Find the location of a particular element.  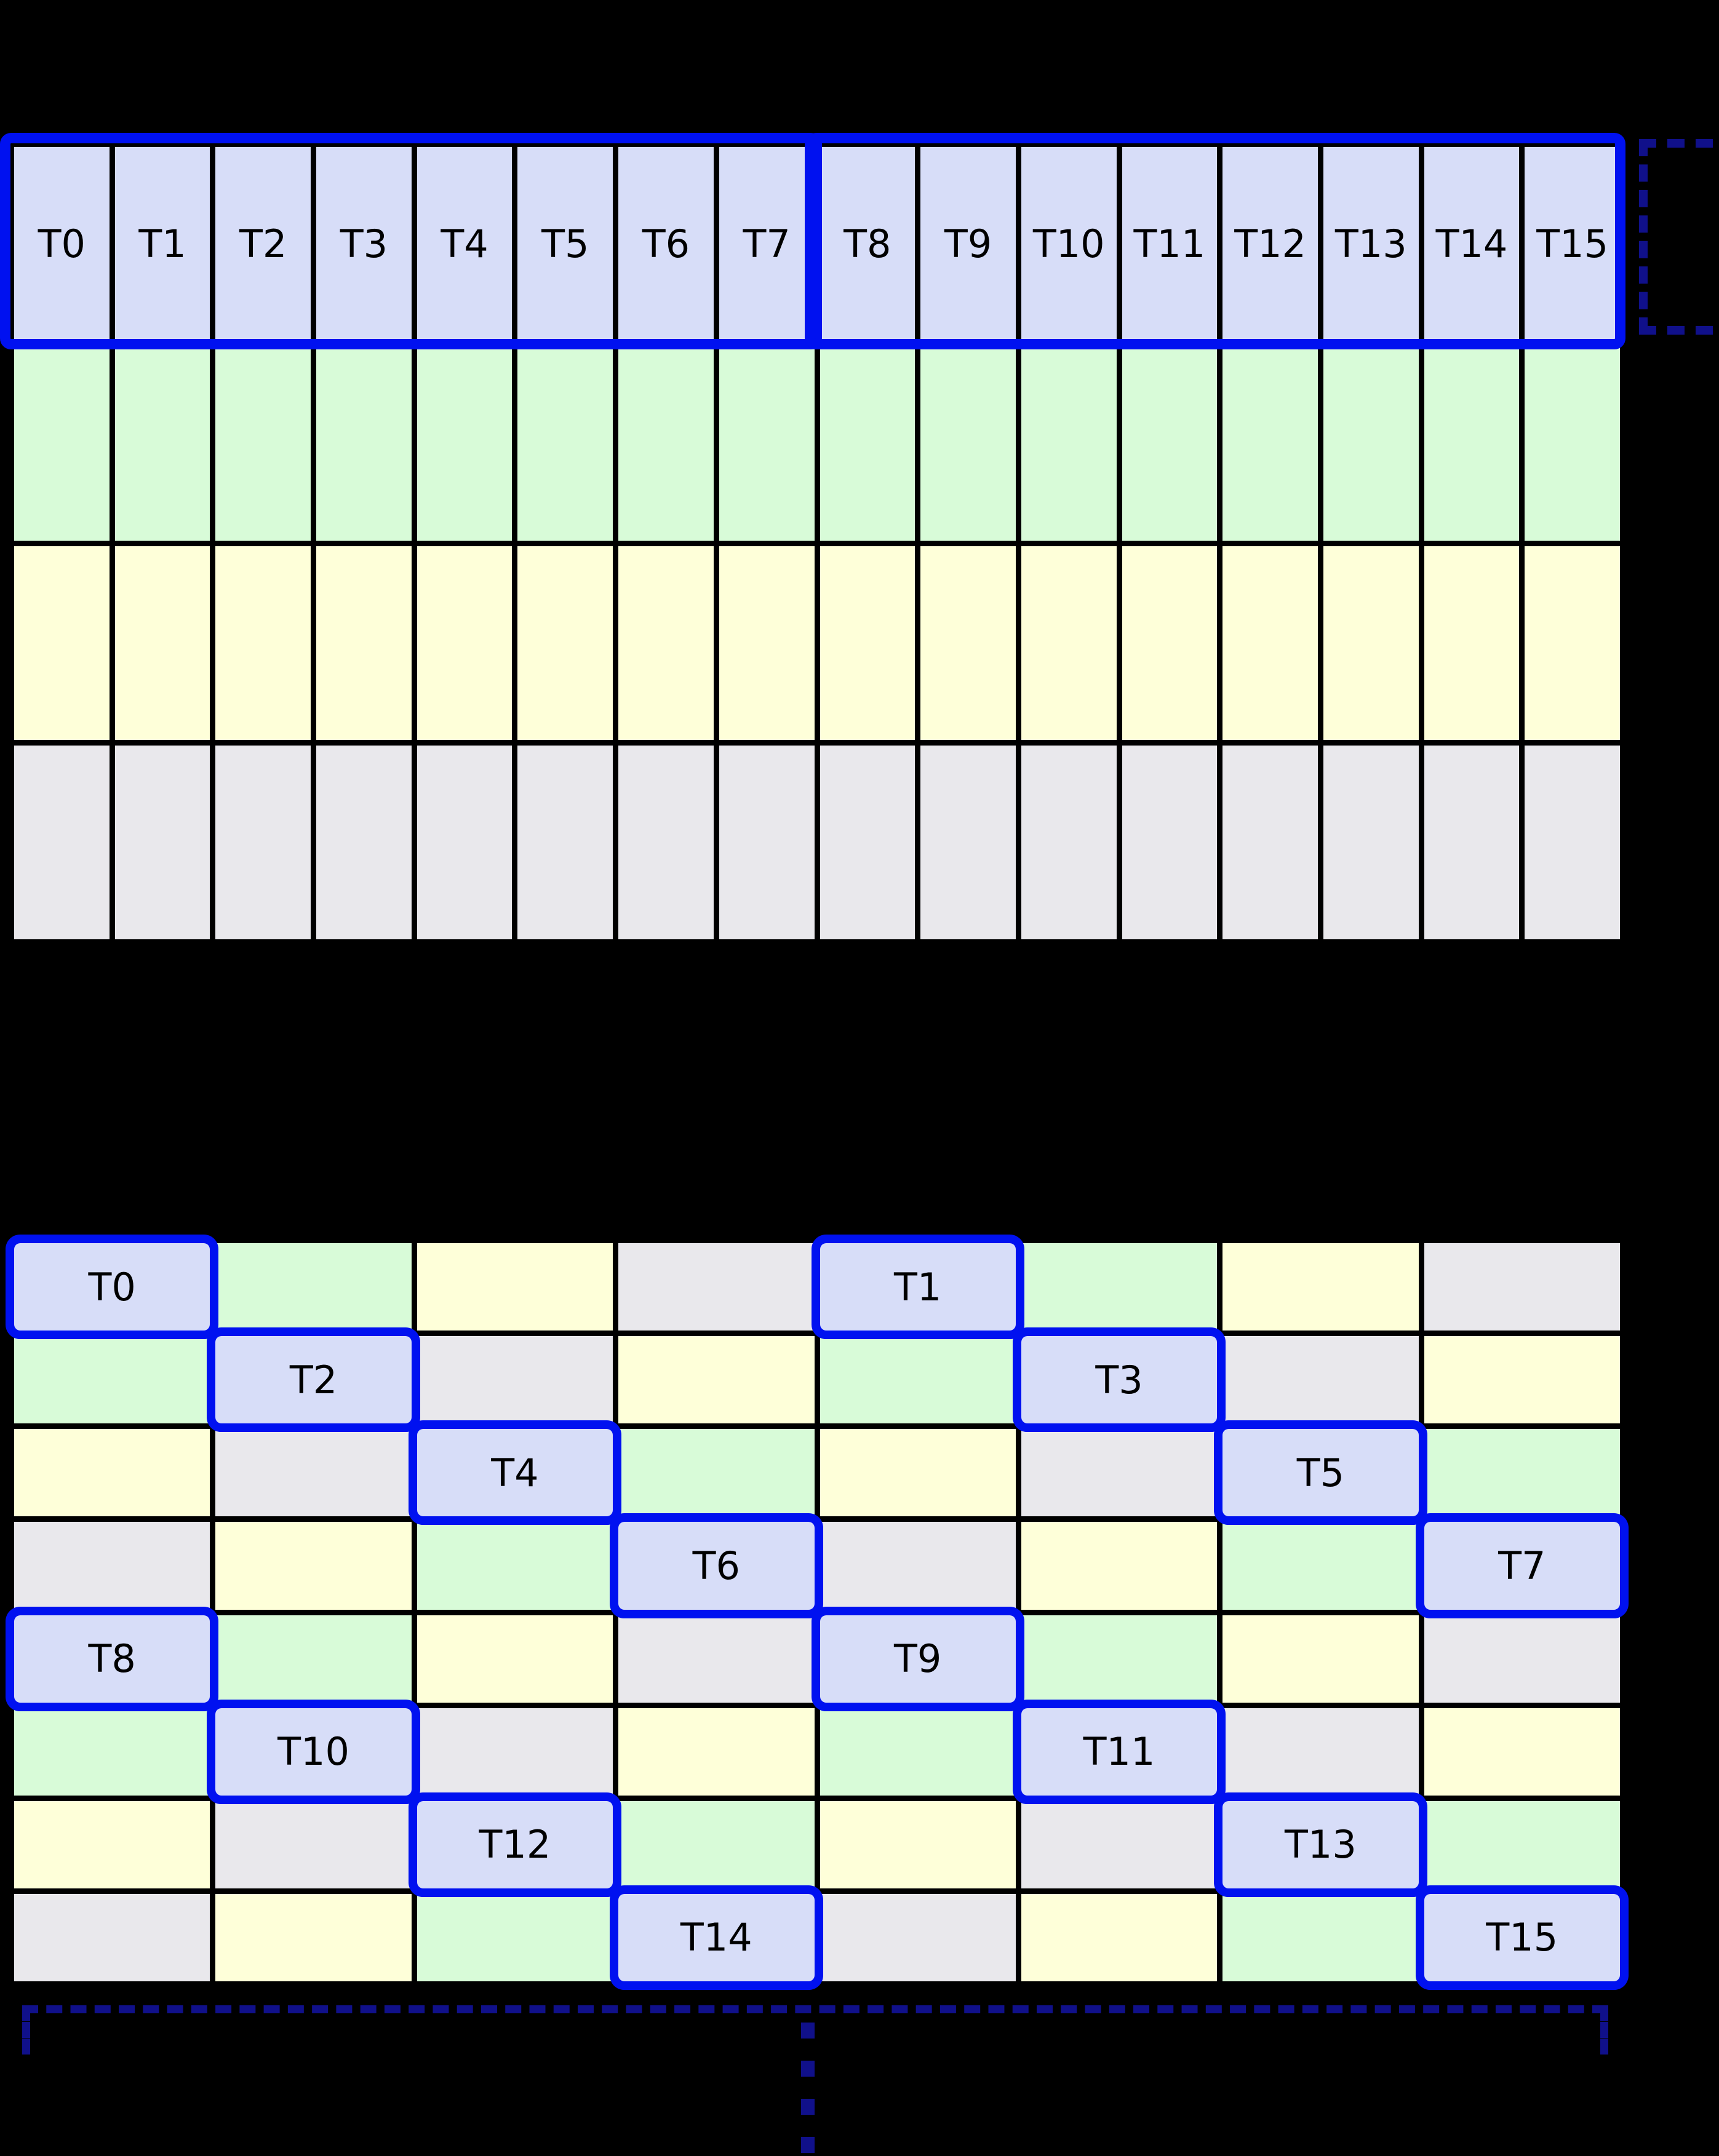

thread-cell-T6: T6 is located at coordinates (716, 1566).